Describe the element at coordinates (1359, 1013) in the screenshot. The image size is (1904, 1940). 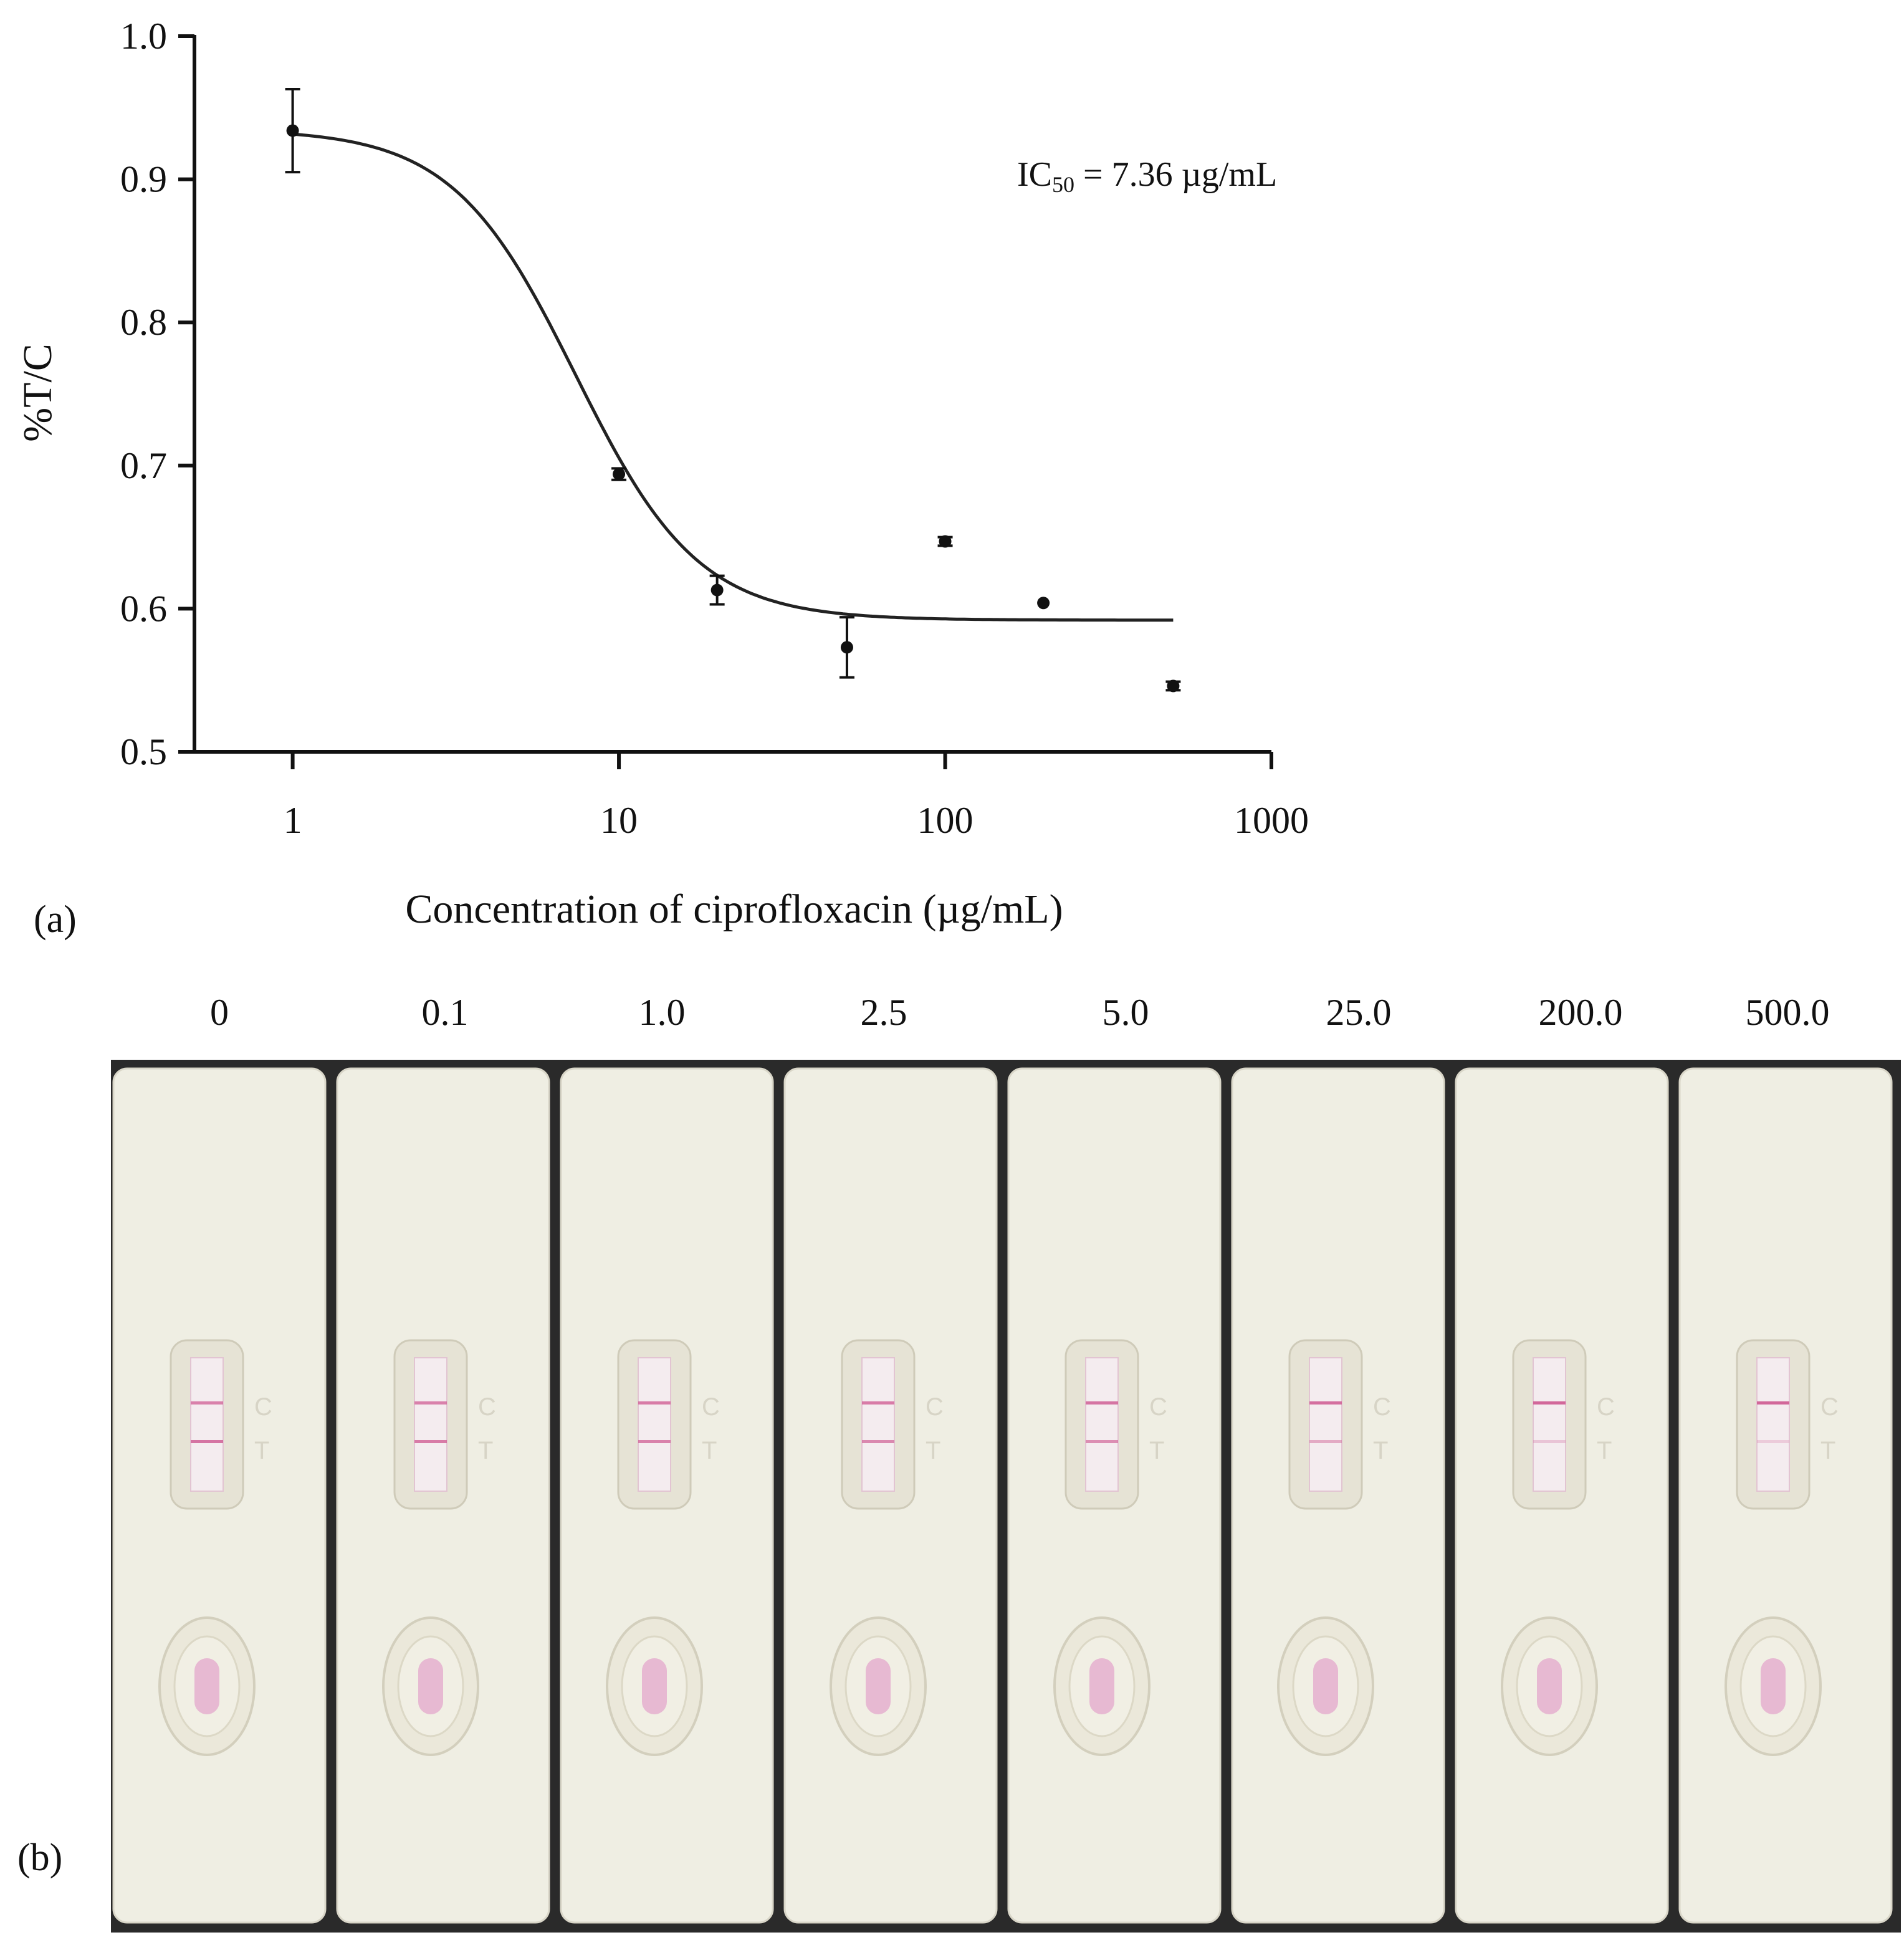
I see `conc-label-6: 25.0` at that location.